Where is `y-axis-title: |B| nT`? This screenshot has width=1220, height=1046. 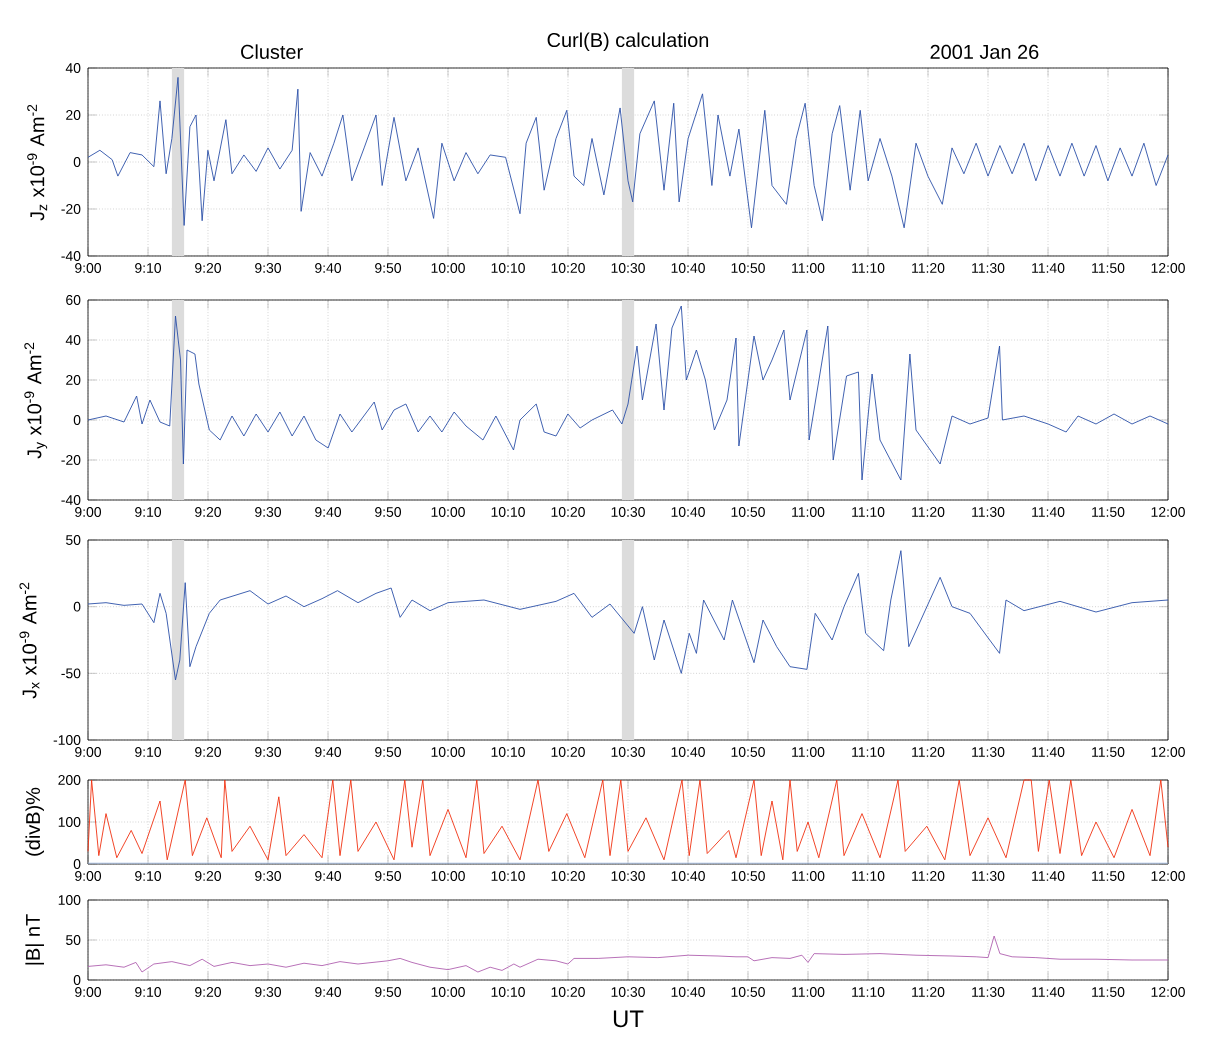 y-axis-title: |B| nT is located at coordinates (34, 939).